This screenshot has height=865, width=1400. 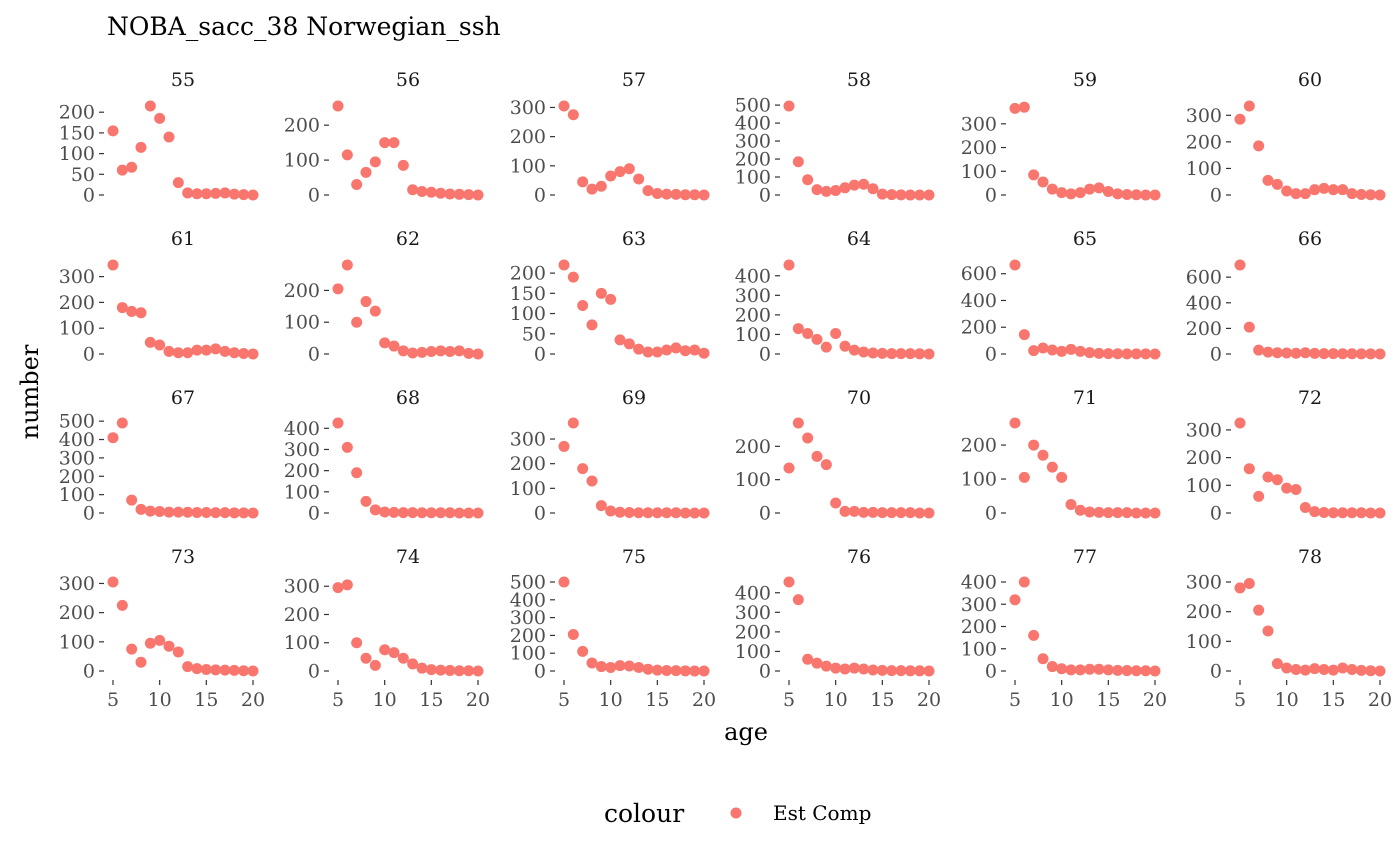 What do you see at coordinates (979, 649) in the screenshot?
I see `y-tick-label: 100` at bounding box center [979, 649].